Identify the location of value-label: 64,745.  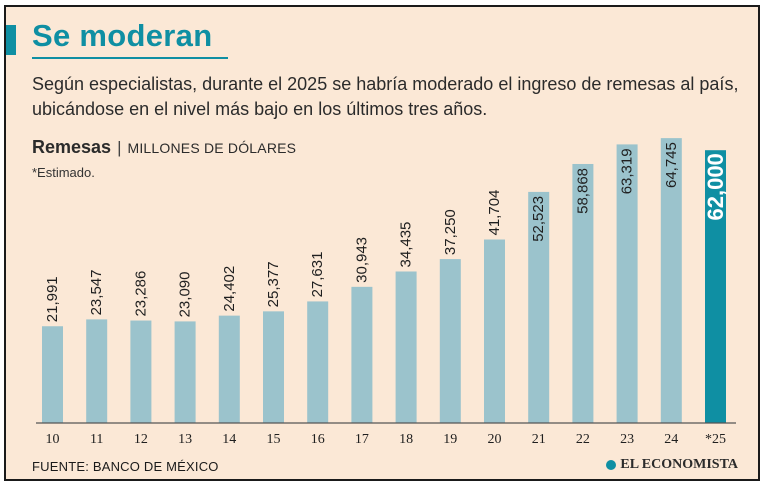
(671, 165).